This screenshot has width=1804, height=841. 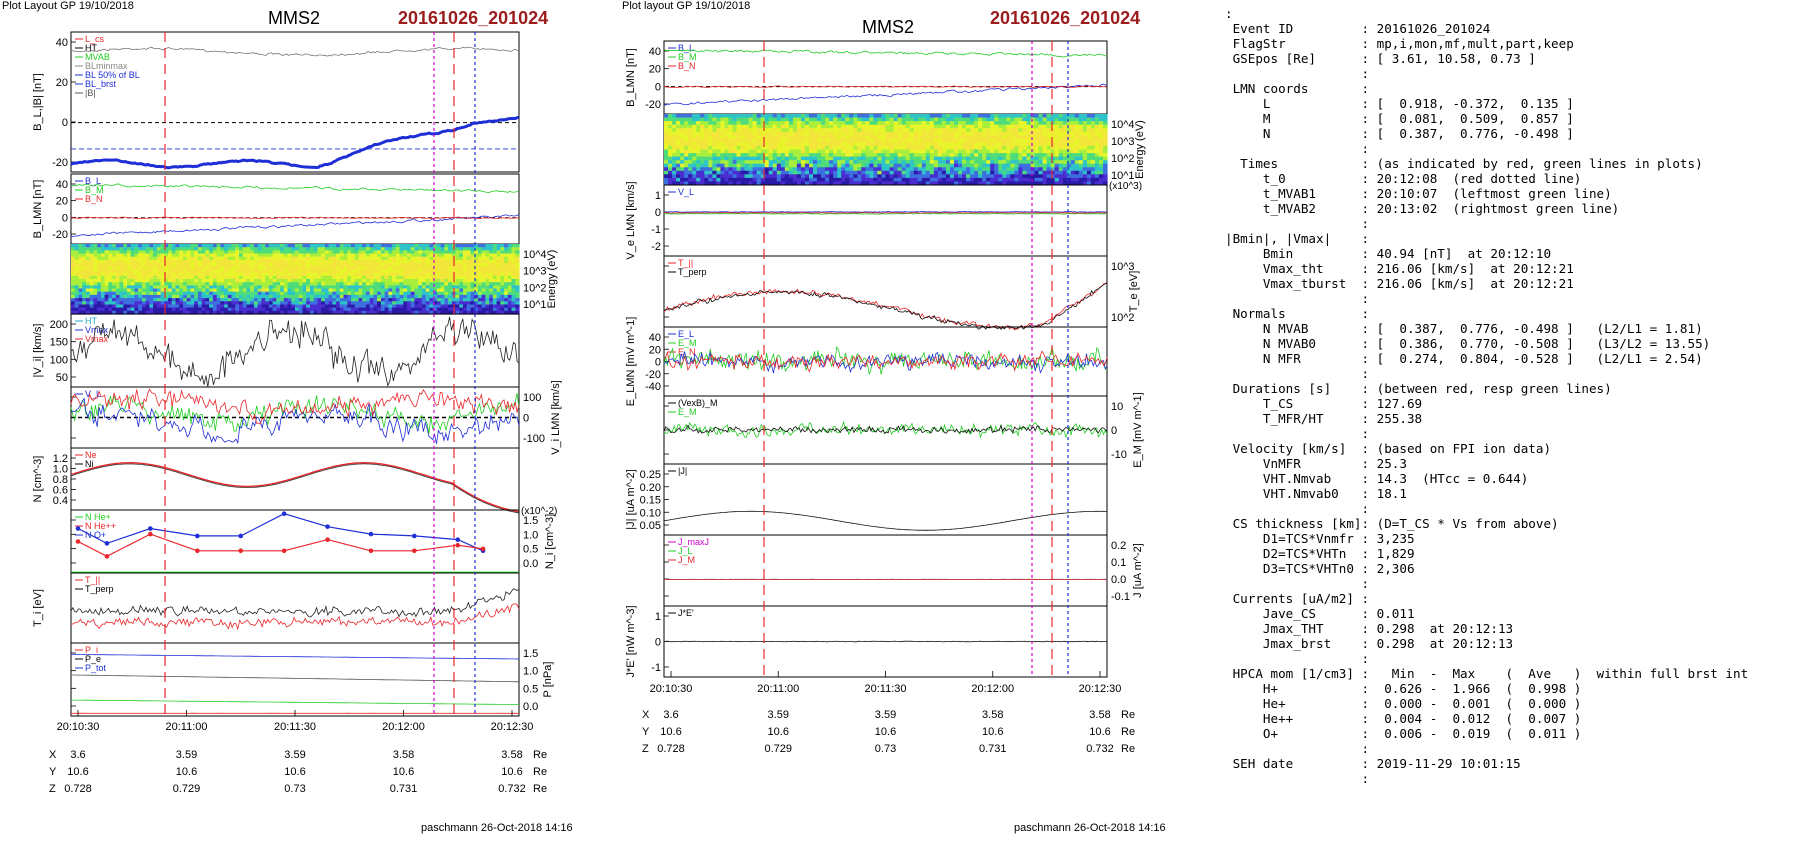 What do you see at coordinates (91, 650) in the screenshot?
I see `legend-label: P_i` at bounding box center [91, 650].